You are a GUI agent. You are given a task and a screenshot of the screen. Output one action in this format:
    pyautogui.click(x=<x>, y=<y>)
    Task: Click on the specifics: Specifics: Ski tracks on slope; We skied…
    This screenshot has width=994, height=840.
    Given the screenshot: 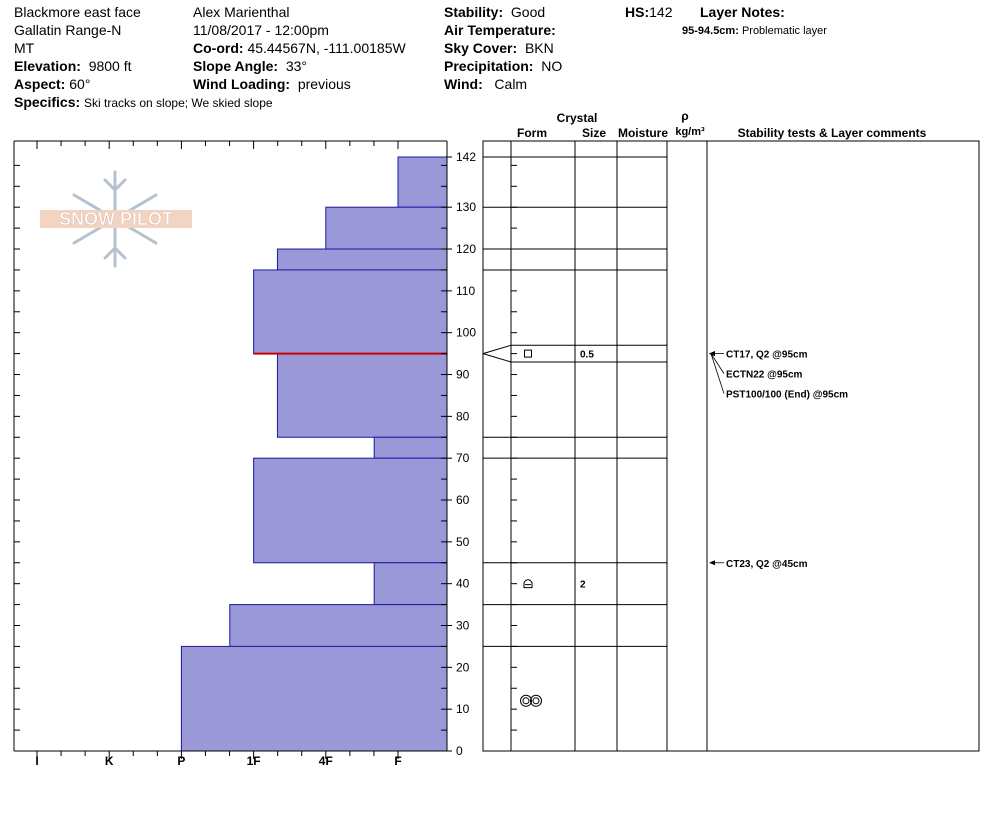 What is the action you would take?
    pyautogui.click(x=143, y=102)
    